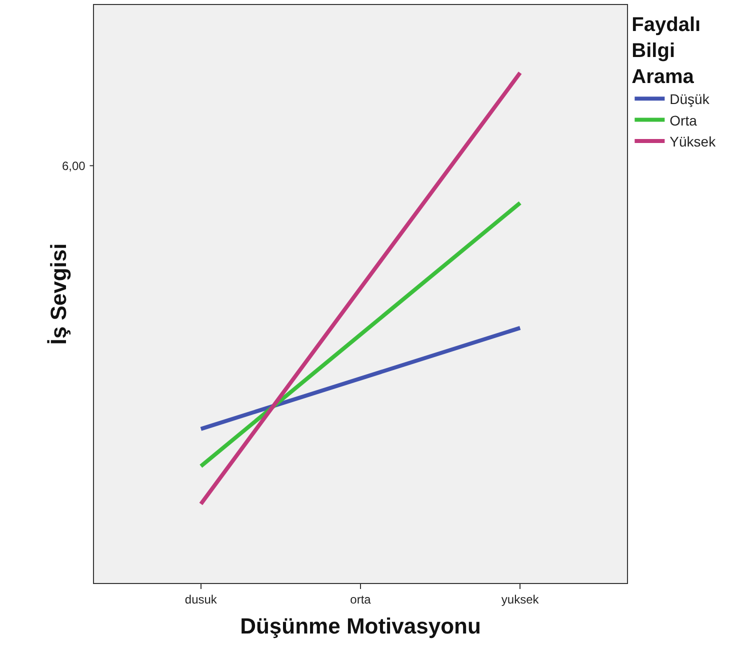  I want to click on text: 6,00, so click(74, 166).